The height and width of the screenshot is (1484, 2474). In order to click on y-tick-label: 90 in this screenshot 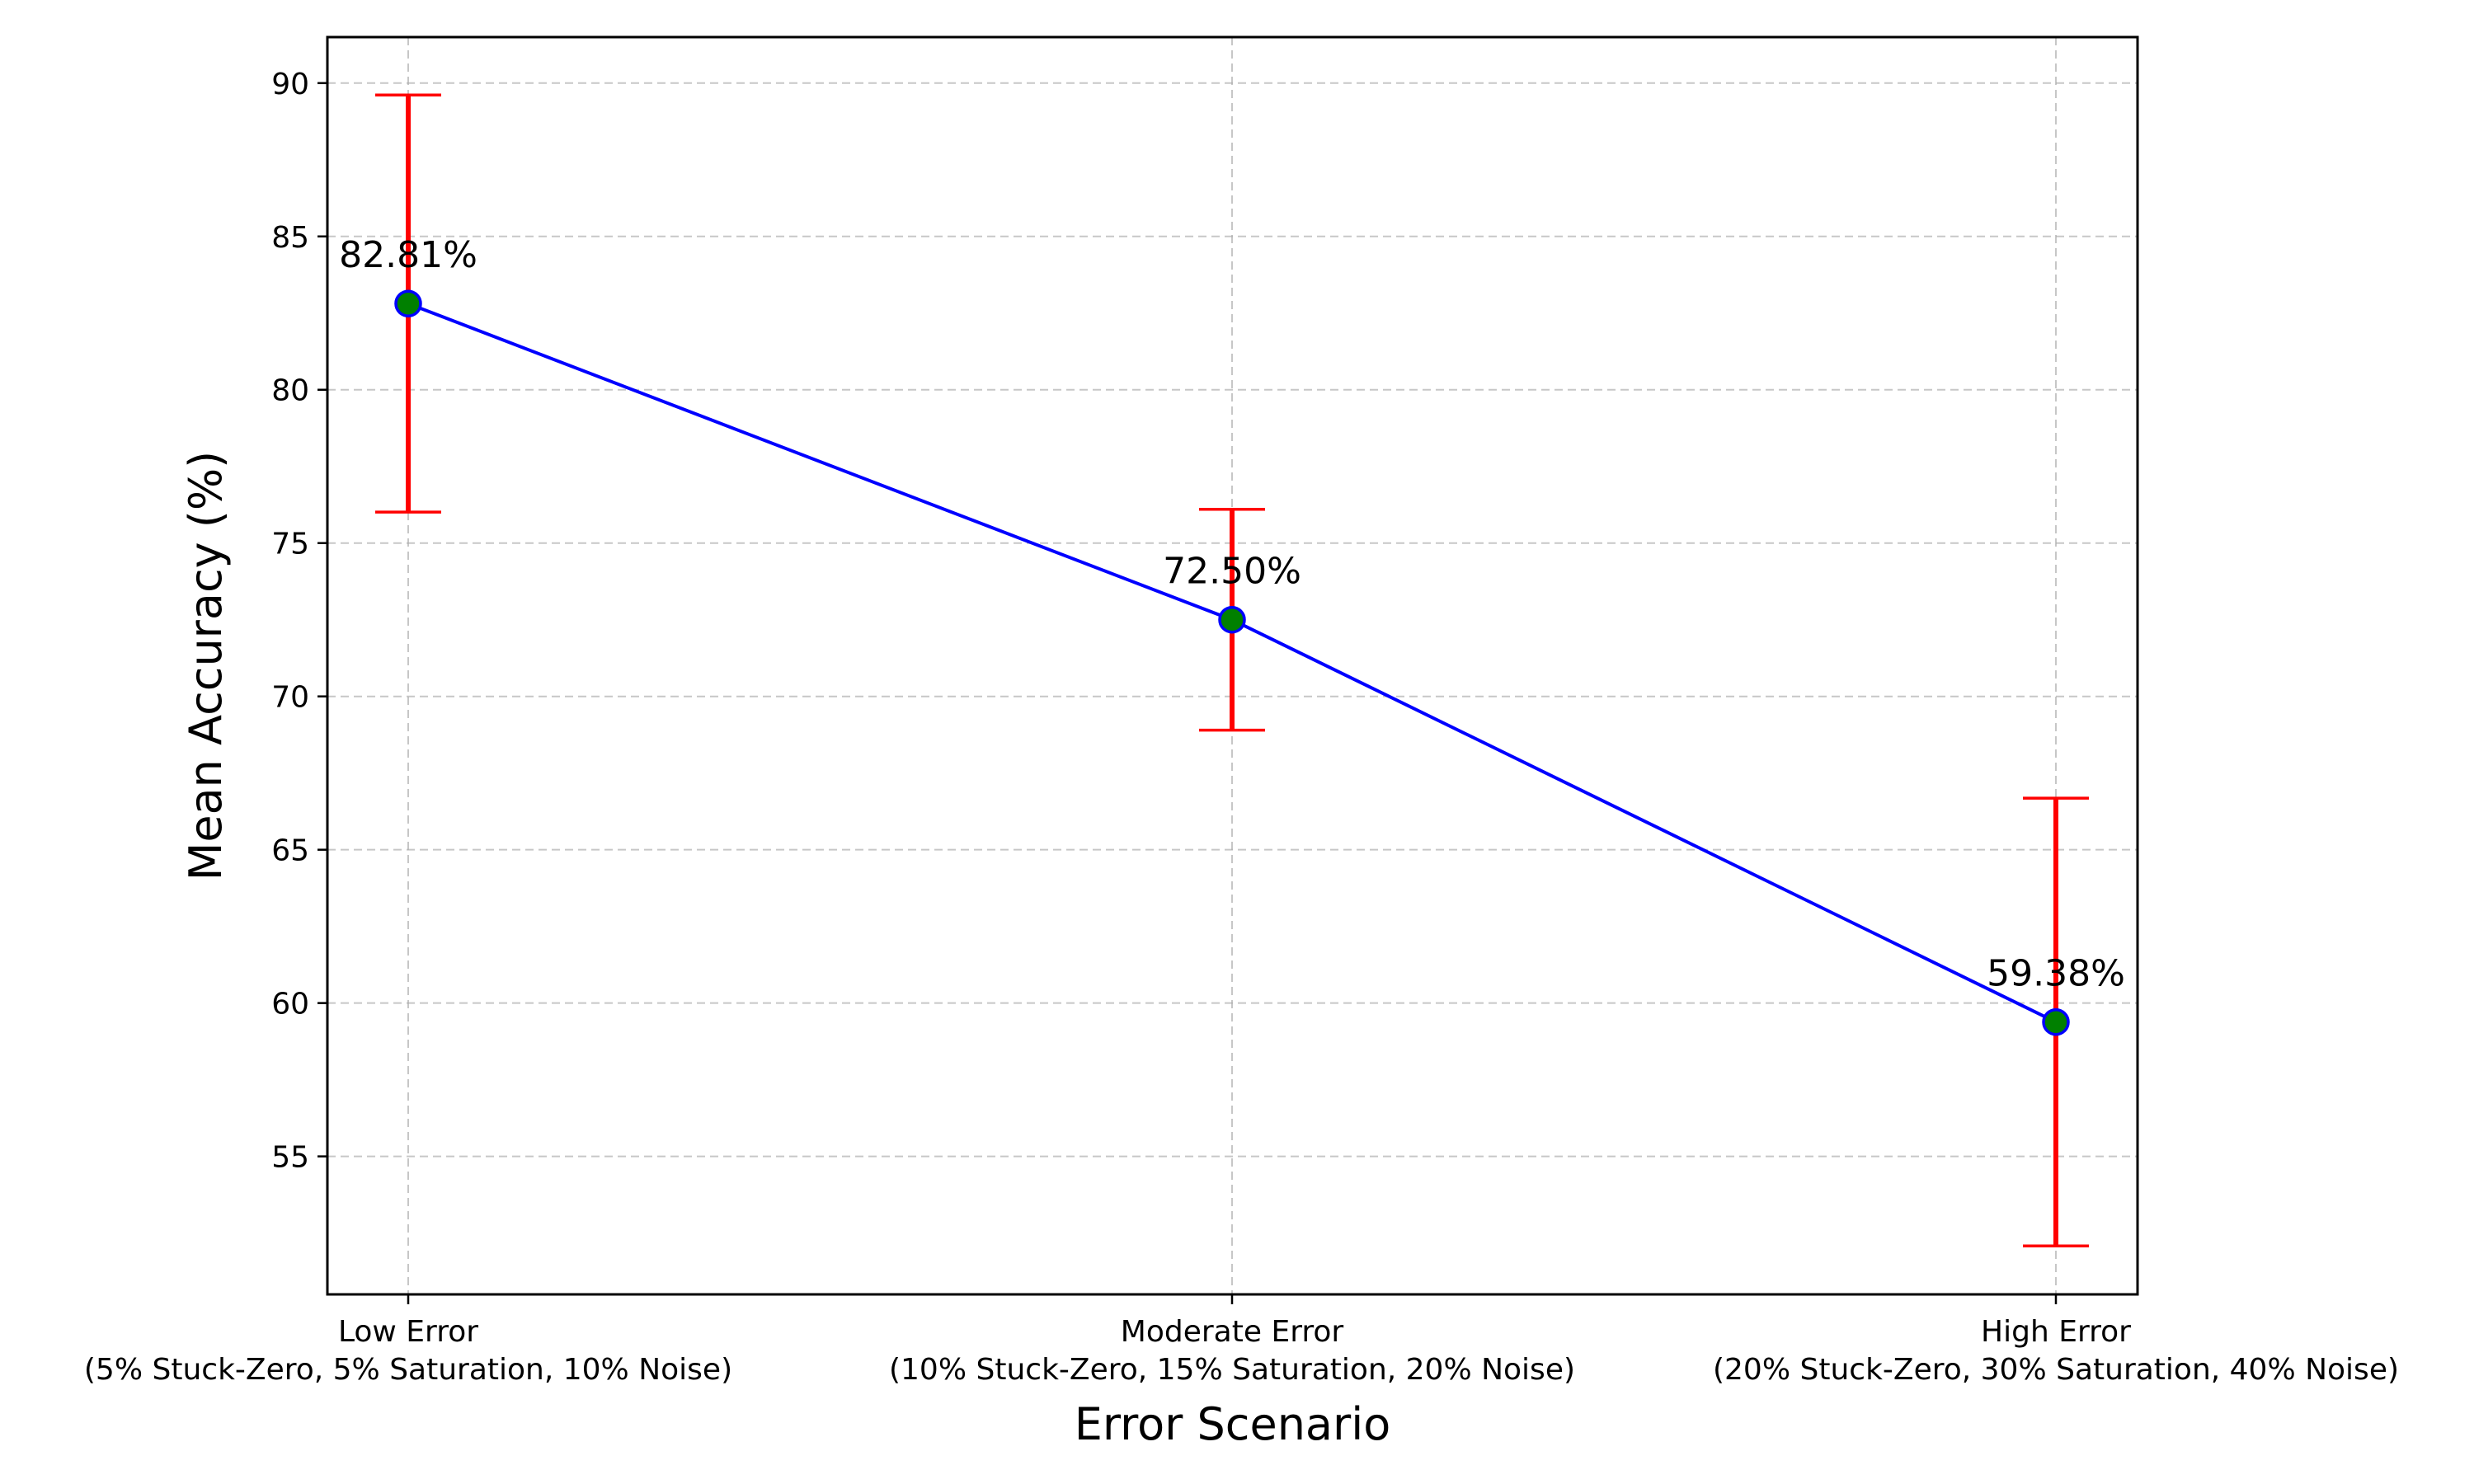, I will do `click(290, 84)`.